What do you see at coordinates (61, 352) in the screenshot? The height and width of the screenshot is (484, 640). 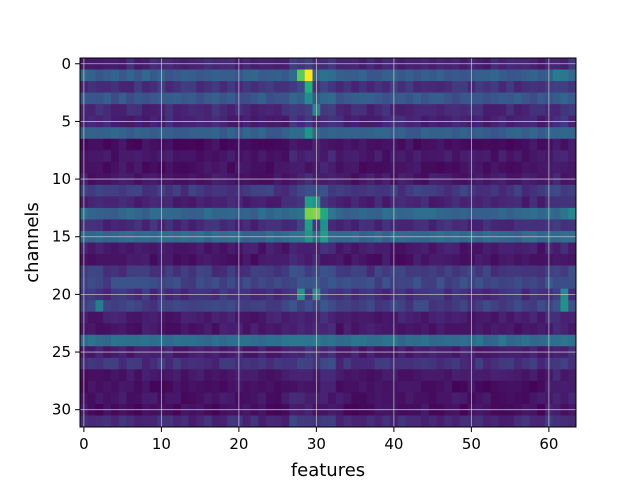 I see `y-tick-label: 25` at bounding box center [61, 352].